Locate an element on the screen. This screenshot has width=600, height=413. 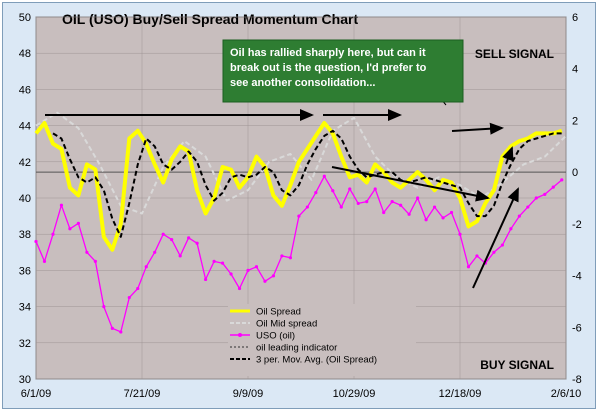
y-left-tick-label: 32 is located at coordinates (25, 344).